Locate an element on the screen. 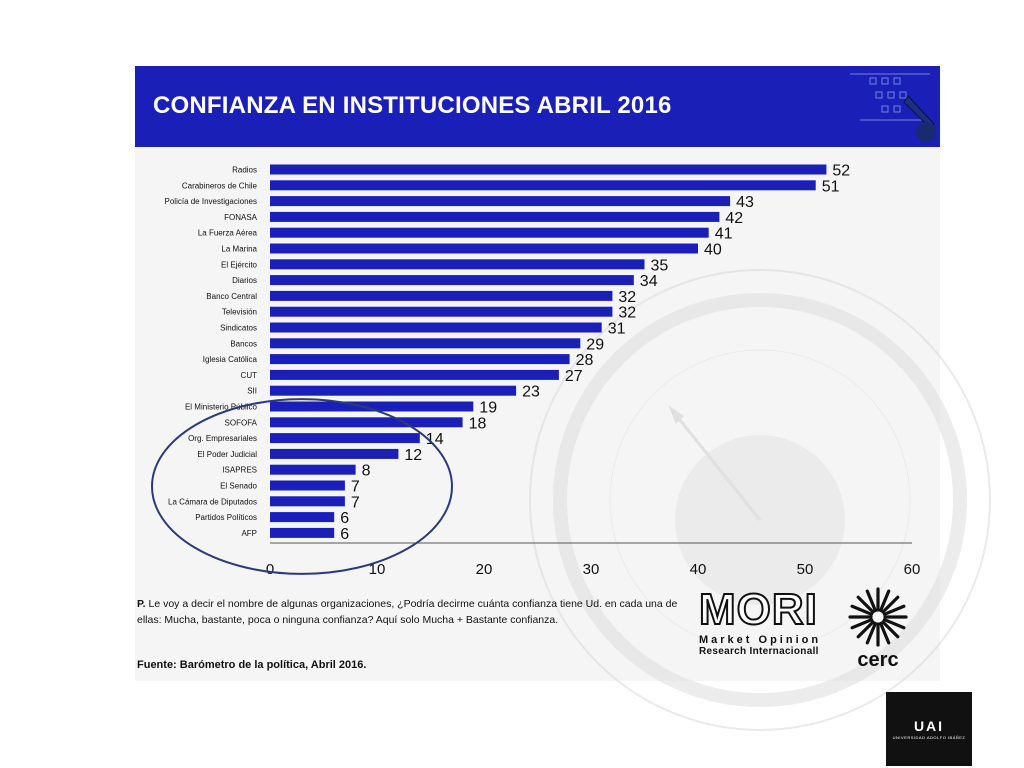 Image resolution: width=1024 pixels, height=768 pixels. mori-logo-line1: Market Opinion is located at coordinates (760, 640).